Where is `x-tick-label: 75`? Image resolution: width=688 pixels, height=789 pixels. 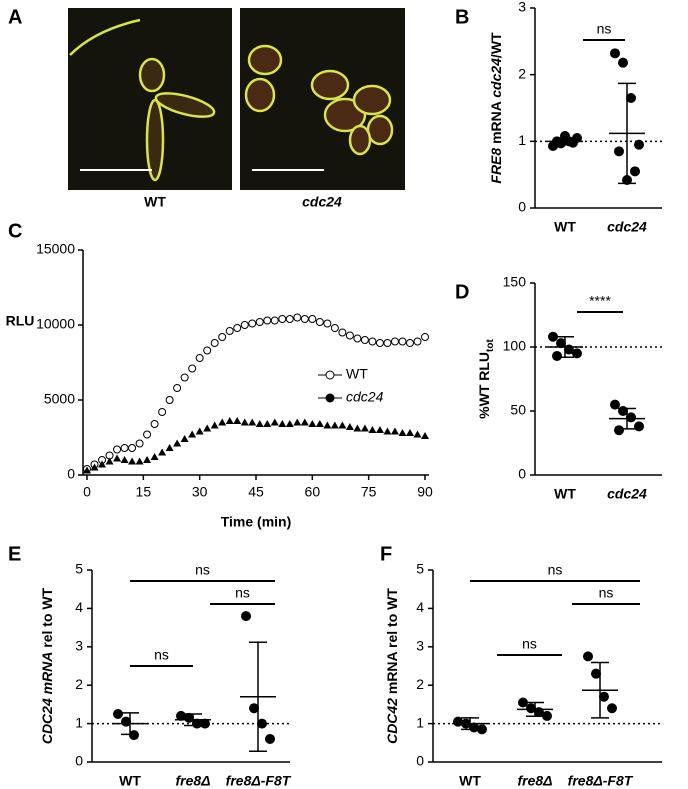 x-tick-label: 75 is located at coordinates (369, 492).